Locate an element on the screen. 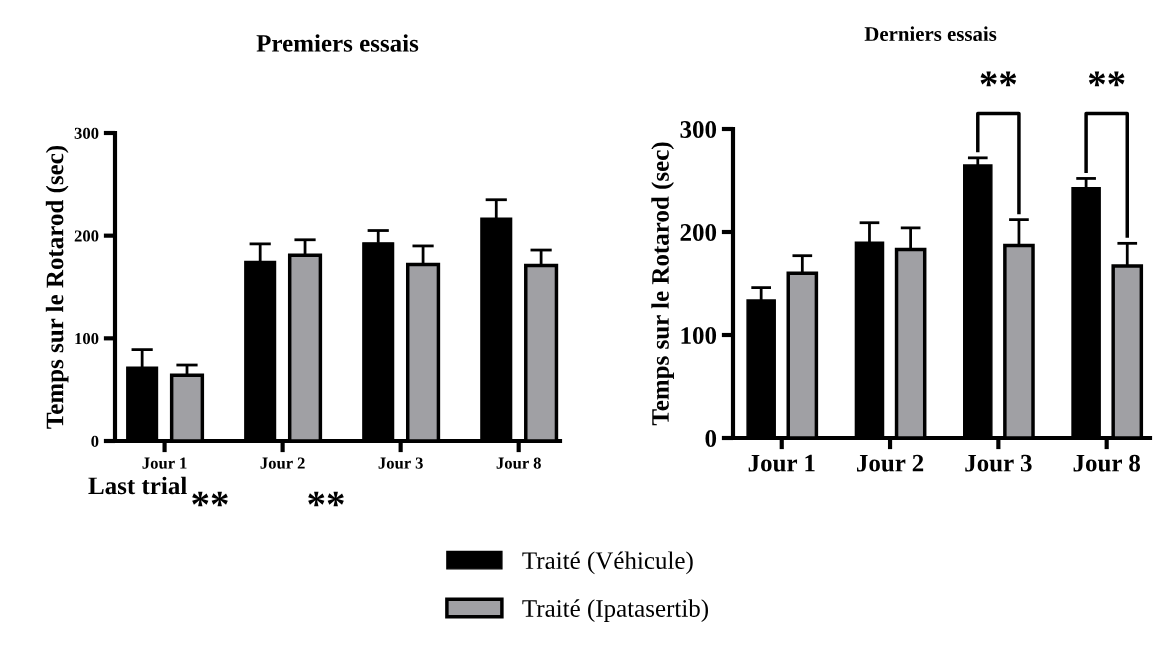 The width and height of the screenshot is (1156, 651). chart-title: Premiers essais is located at coordinates (337, 43).